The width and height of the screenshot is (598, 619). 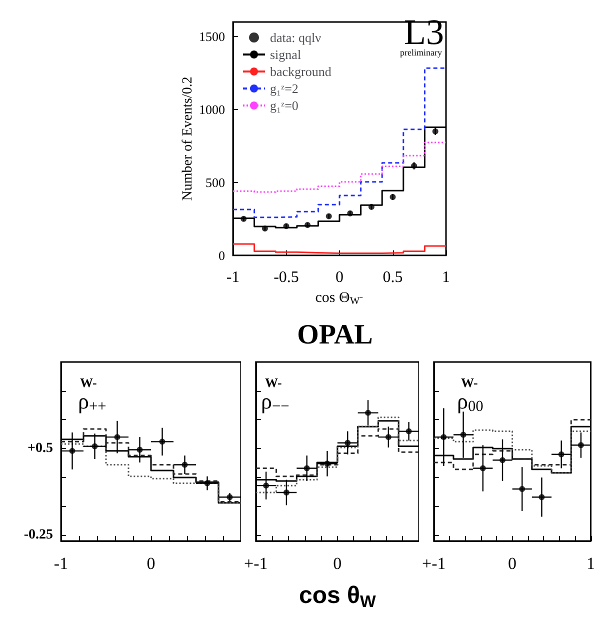 What do you see at coordinates (284, 88) in the screenshot?
I see `legend-label: g₁ᶻ=2` at bounding box center [284, 88].